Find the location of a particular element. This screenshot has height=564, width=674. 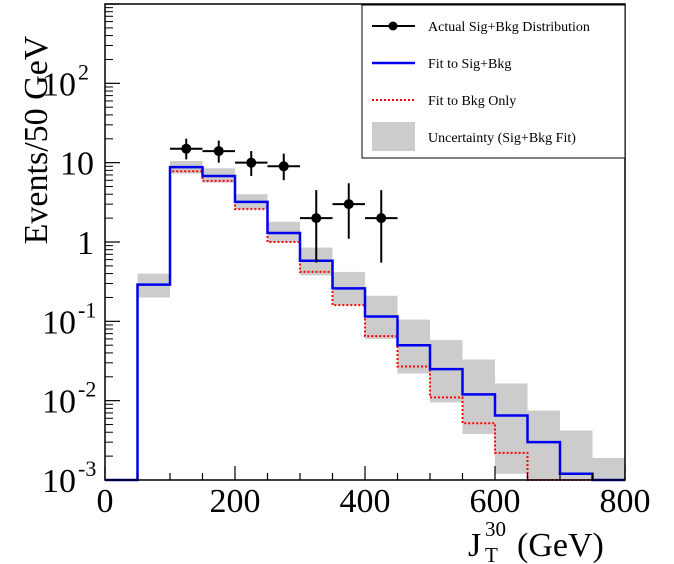

y-axis-title: Events/50 GeV is located at coordinates (36, 139).